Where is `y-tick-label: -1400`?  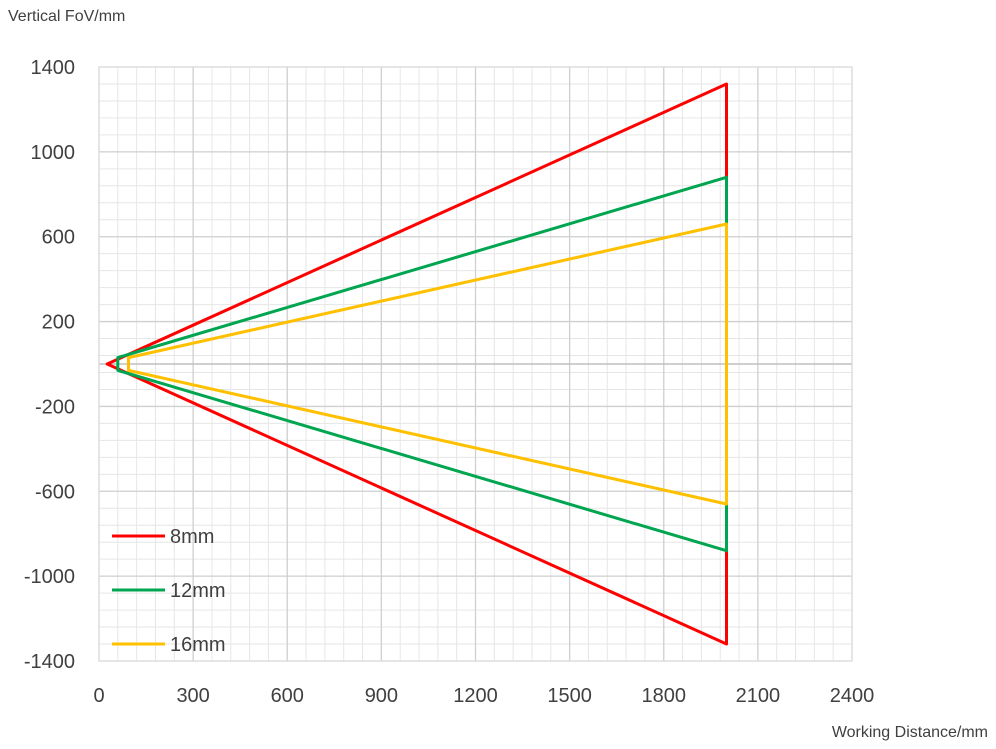
y-tick-label: -1400 is located at coordinates (49, 662).